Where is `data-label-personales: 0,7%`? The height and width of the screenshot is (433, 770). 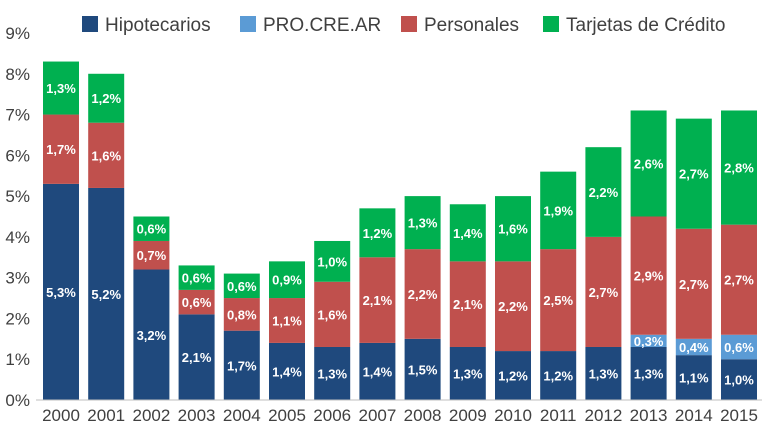
data-label-personales: 0,7% is located at coordinates (152, 255).